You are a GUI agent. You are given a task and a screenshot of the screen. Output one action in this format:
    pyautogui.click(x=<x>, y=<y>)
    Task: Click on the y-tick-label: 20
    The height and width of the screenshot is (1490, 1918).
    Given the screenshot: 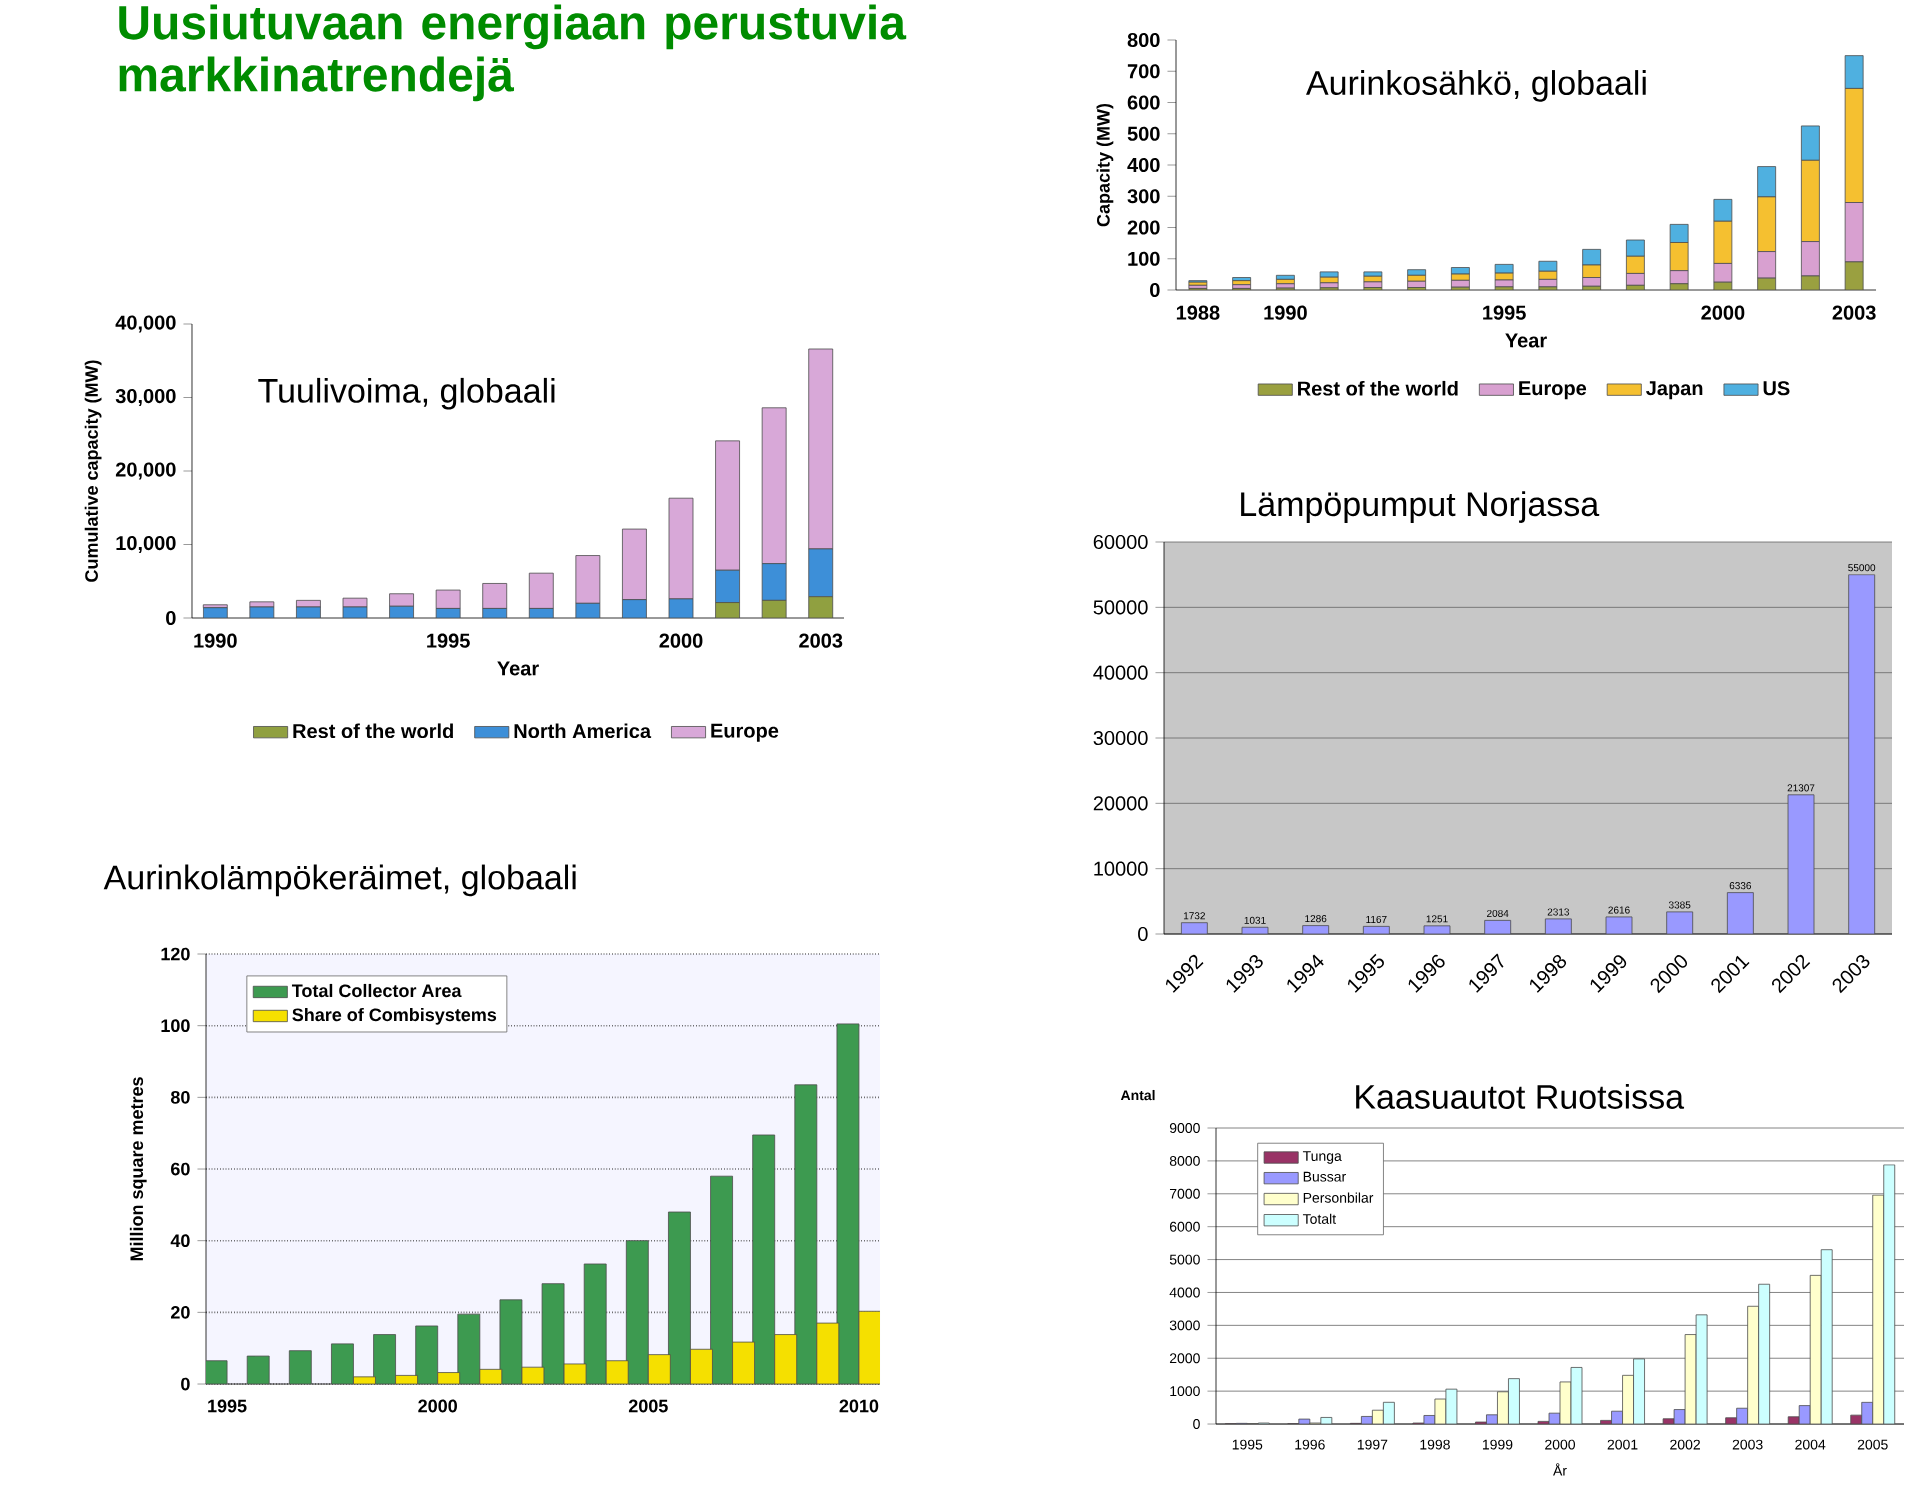 What is the action you would take?
    pyautogui.click(x=180, y=1312)
    